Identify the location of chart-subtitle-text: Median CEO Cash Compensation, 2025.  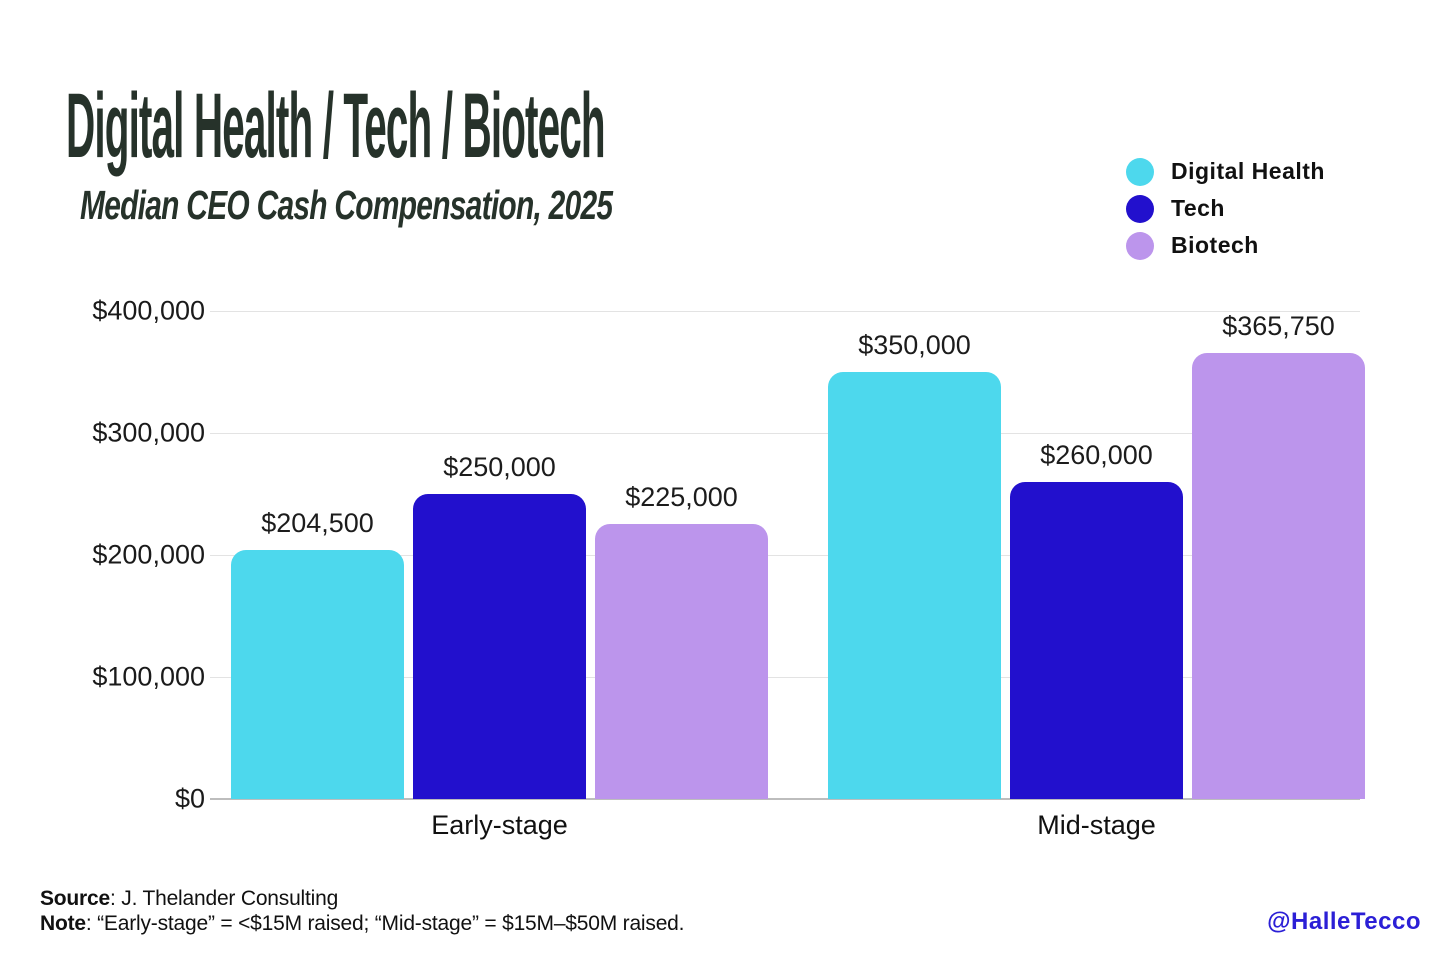
(346, 205).